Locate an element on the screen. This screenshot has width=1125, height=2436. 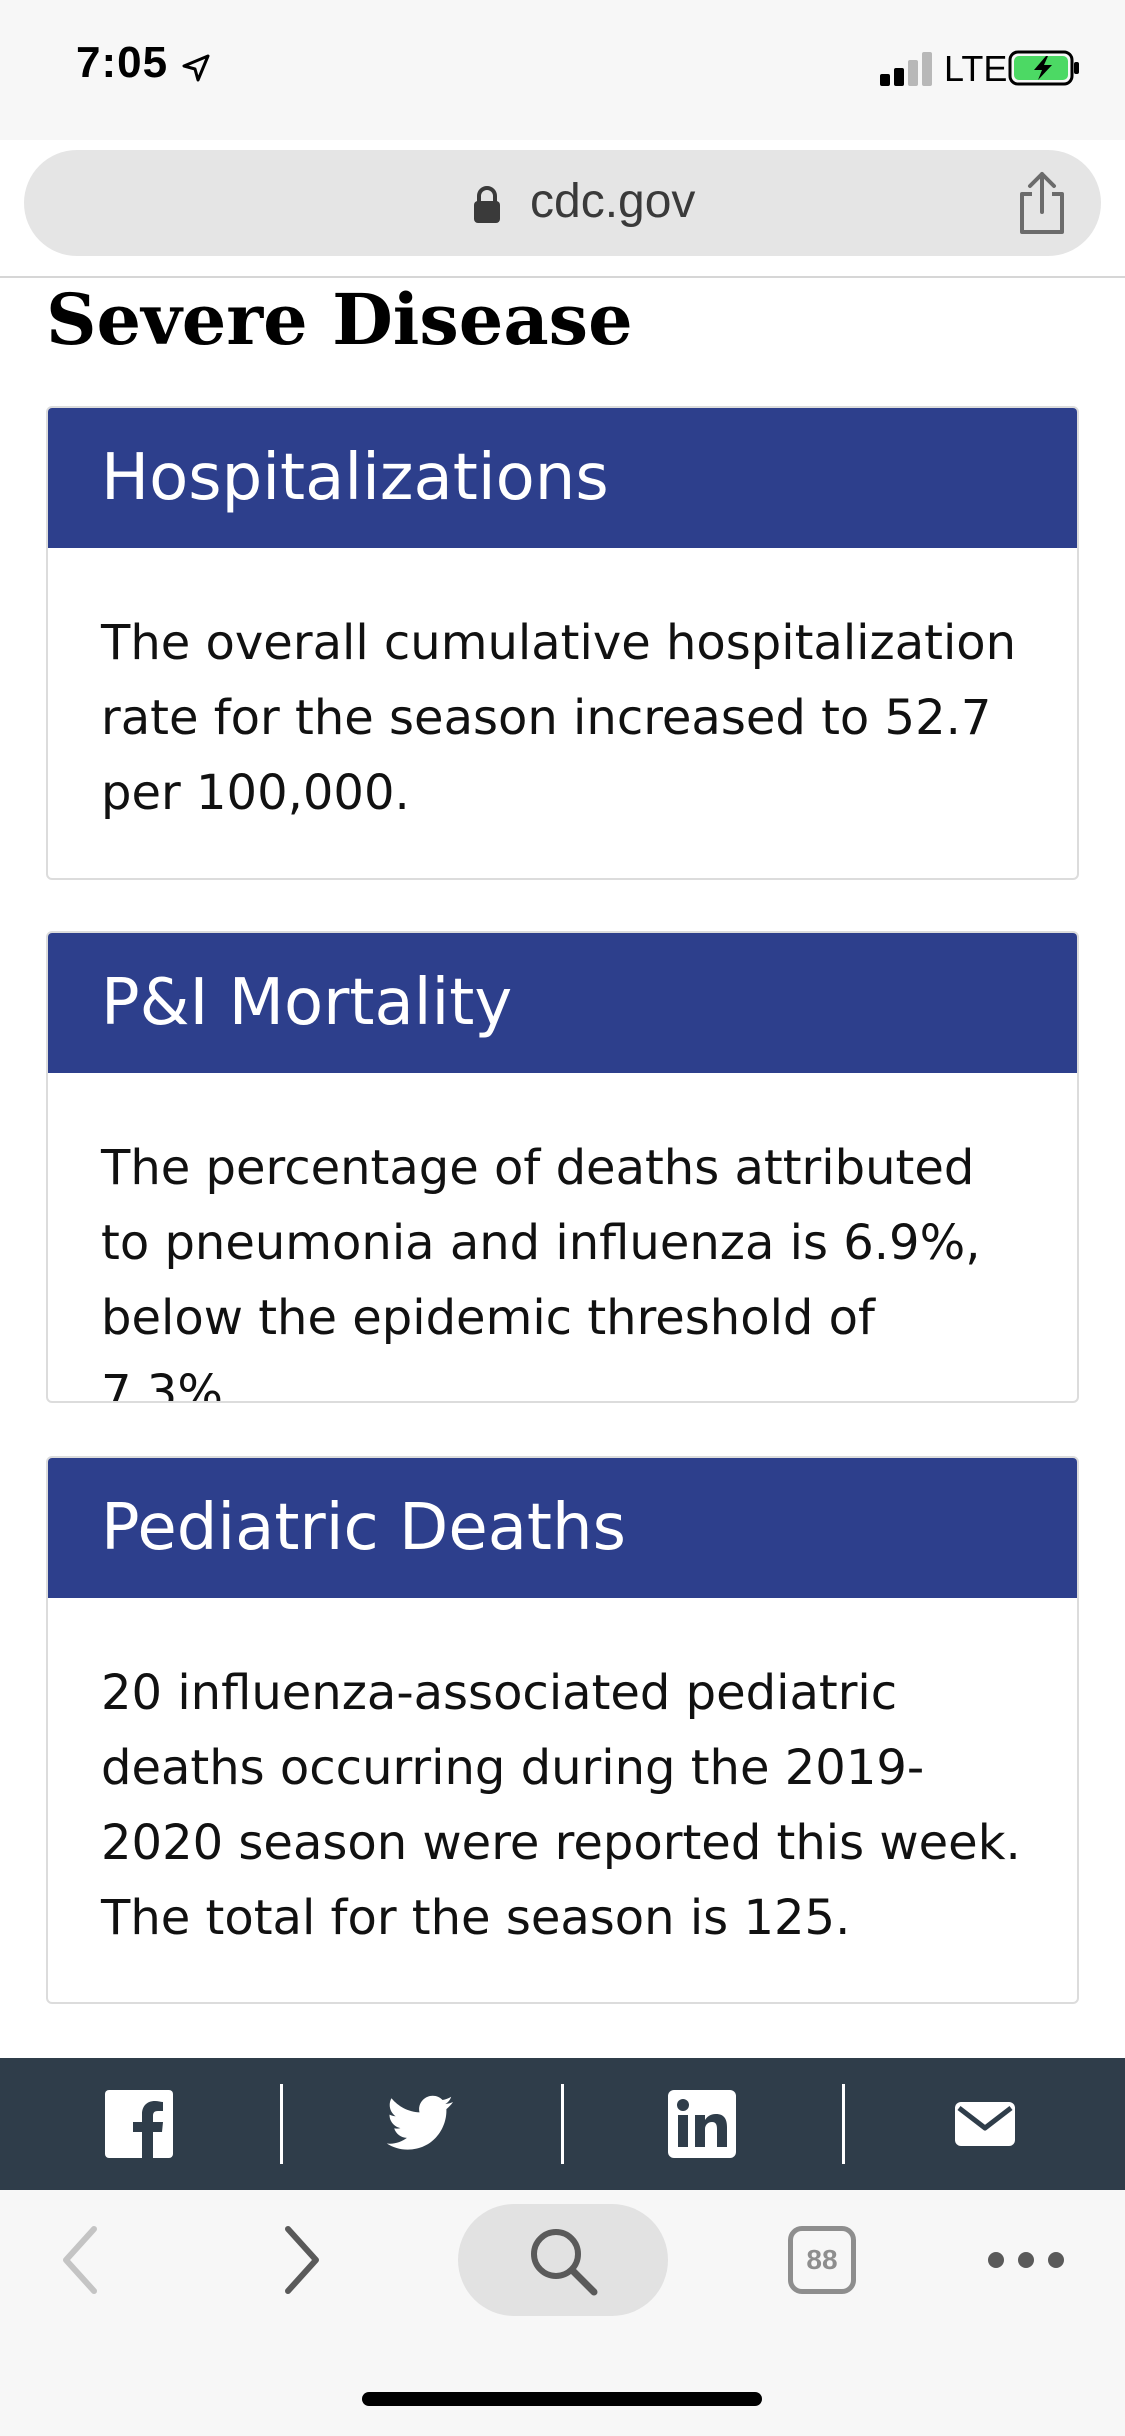
twitter-icon is located at coordinates (419, 2122).